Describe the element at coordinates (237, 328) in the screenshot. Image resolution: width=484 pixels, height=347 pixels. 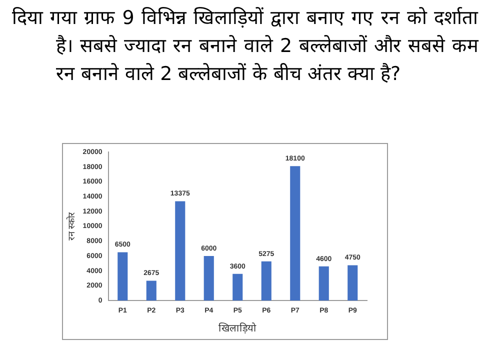
I see `x-axis-title: खिलाड़ियो` at that location.